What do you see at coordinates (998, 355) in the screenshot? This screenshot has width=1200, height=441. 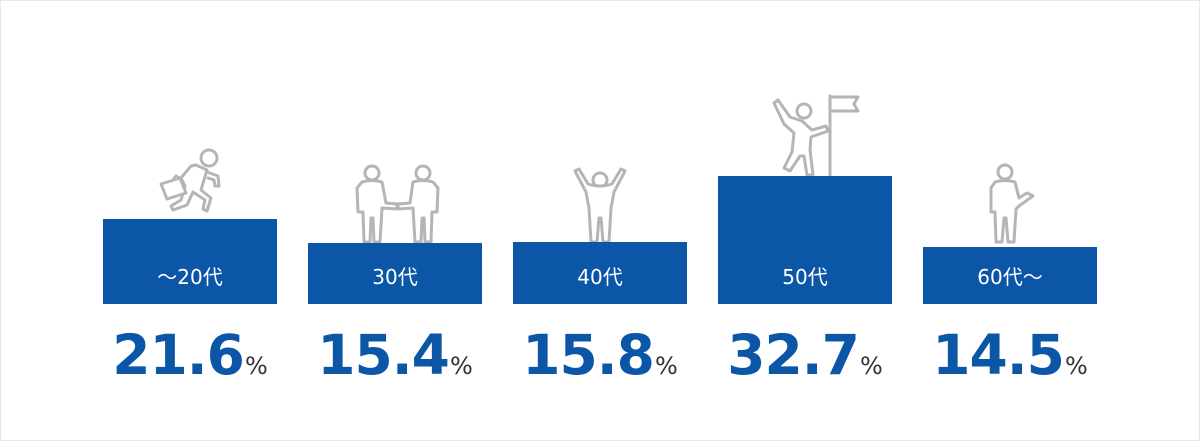 I see `percentage-value: 14.5` at bounding box center [998, 355].